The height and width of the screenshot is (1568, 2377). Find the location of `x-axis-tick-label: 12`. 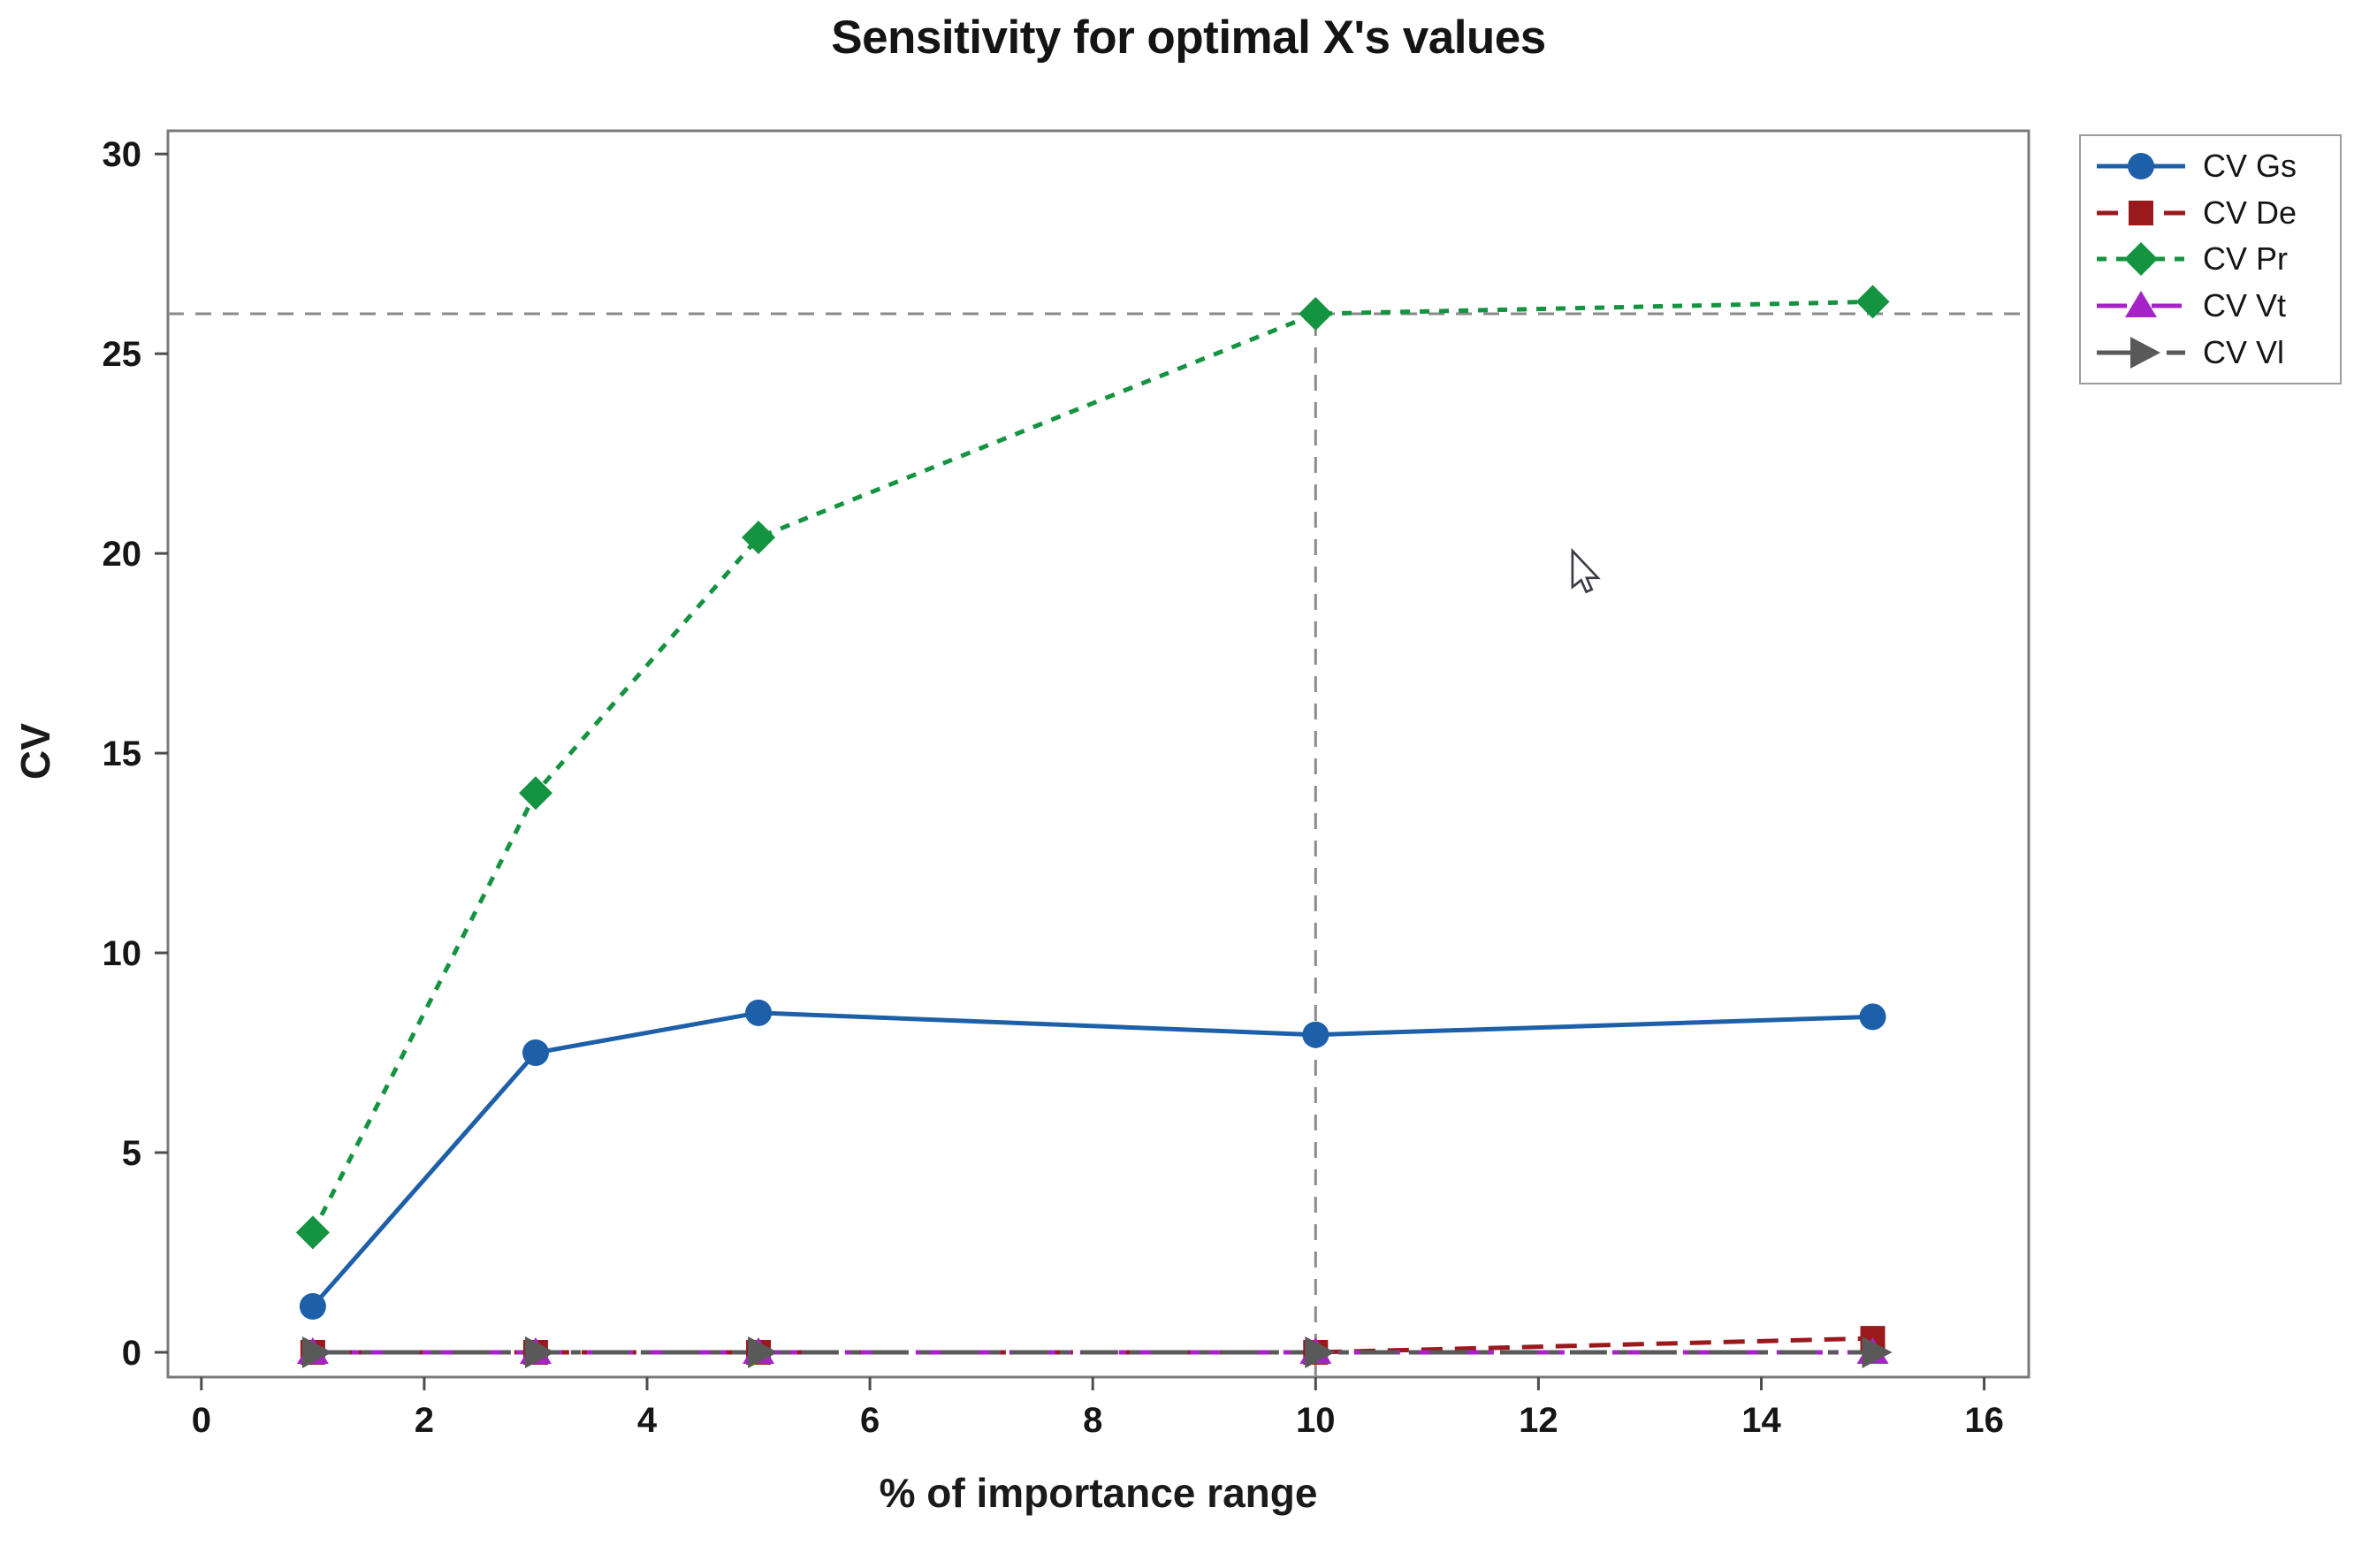

x-axis-tick-label: 12 is located at coordinates (1538, 1420).